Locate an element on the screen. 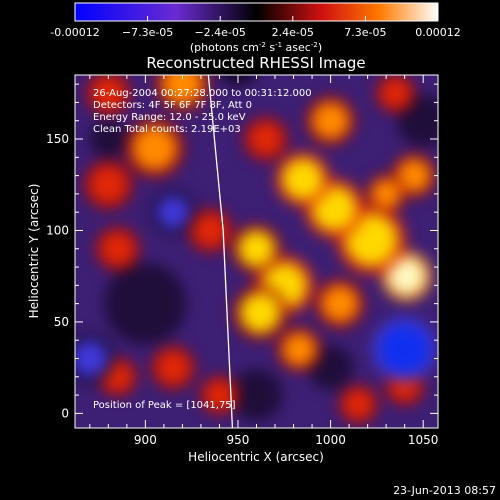  solar-limb-line is located at coordinates (220, 251).